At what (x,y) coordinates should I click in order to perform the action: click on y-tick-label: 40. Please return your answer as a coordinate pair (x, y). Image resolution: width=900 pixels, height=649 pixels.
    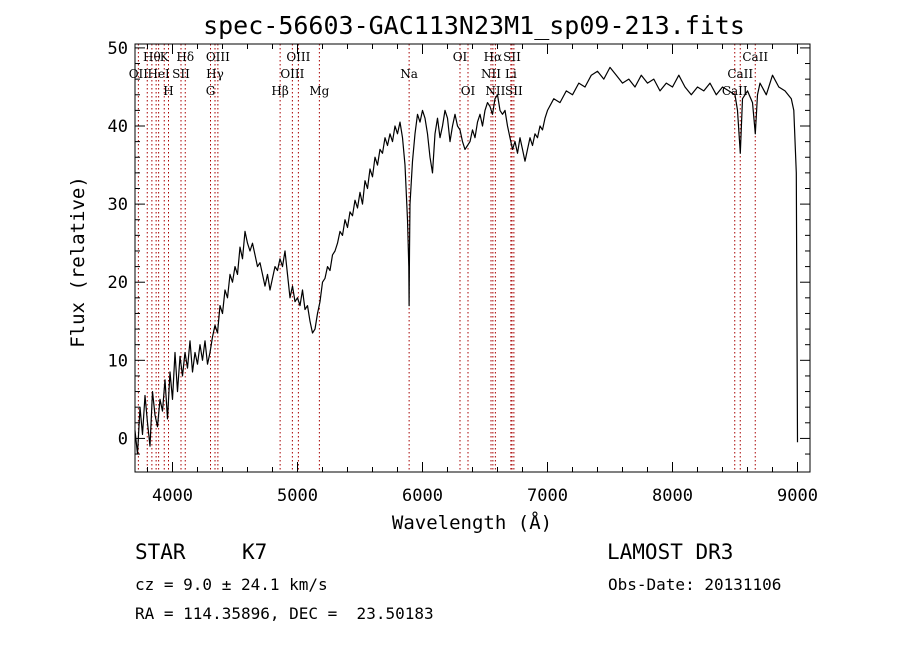
    Looking at the image, I should click on (118, 127).